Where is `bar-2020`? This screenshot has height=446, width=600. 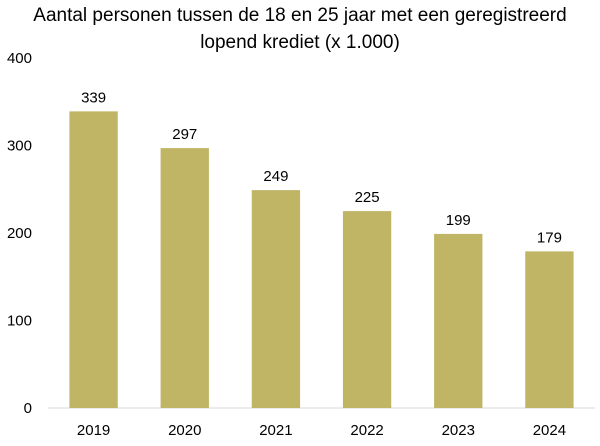
bar-2020 is located at coordinates (184, 278).